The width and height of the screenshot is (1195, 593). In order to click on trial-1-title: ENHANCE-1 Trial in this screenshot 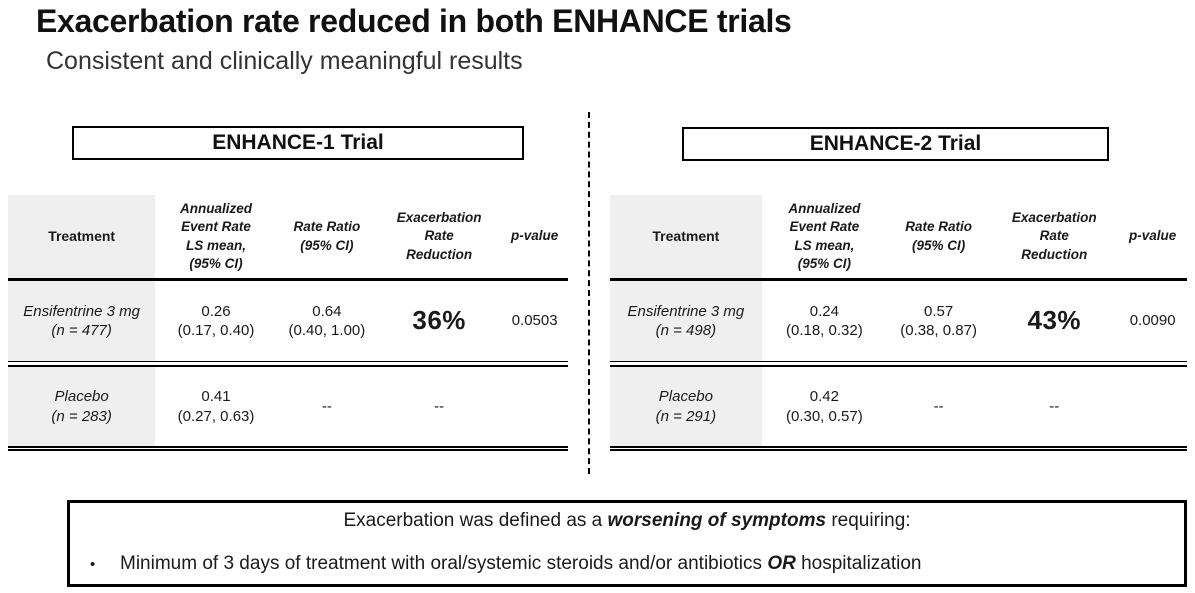, I will do `click(298, 142)`.